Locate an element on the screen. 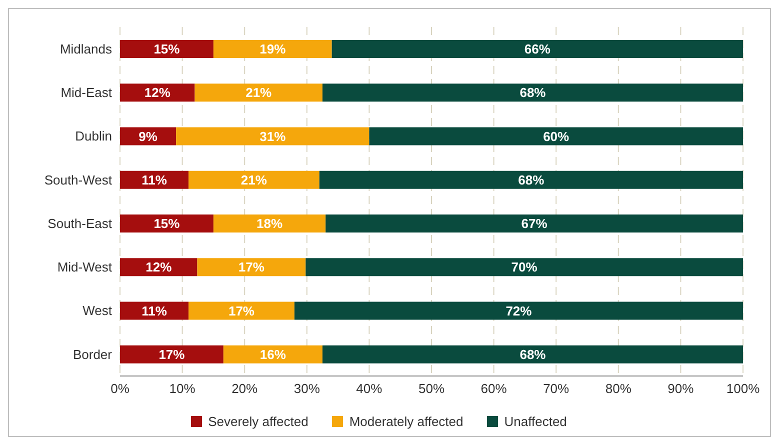 Image resolution: width=779 pixels, height=445 pixels. data-label: 31% is located at coordinates (273, 136).